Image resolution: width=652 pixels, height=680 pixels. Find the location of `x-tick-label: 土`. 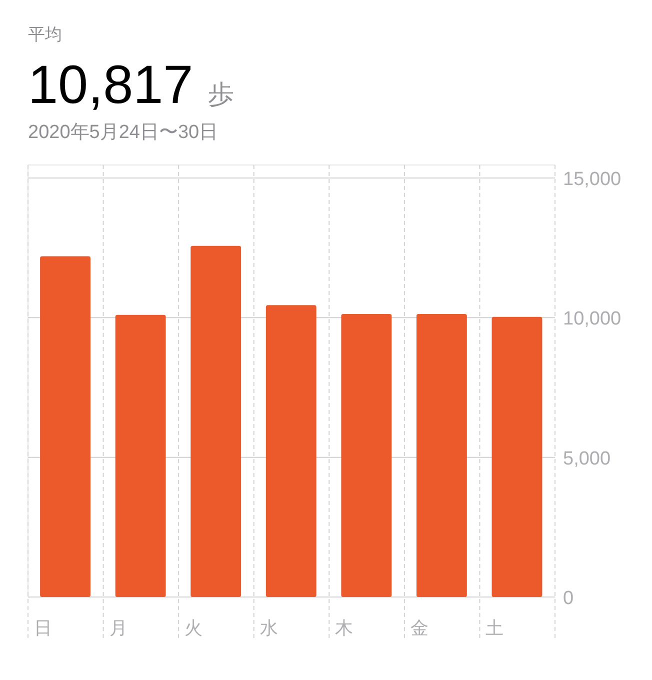

x-tick-label: 土 is located at coordinates (495, 628).